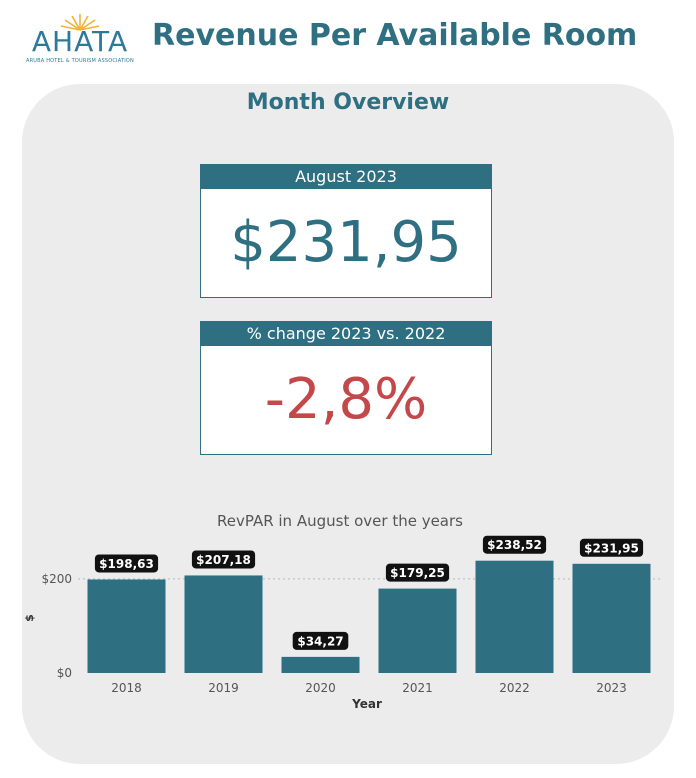 The height and width of the screenshot is (778, 696). What do you see at coordinates (346, 177) in the screenshot?
I see `kpi-month-label: August 2023` at bounding box center [346, 177].